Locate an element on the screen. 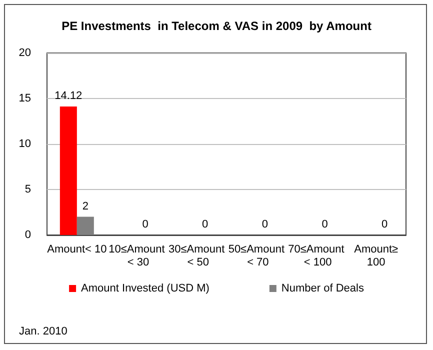 This screenshot has width=433, height=350. text: Jan. 2010 is located at coordinates (43, 332).